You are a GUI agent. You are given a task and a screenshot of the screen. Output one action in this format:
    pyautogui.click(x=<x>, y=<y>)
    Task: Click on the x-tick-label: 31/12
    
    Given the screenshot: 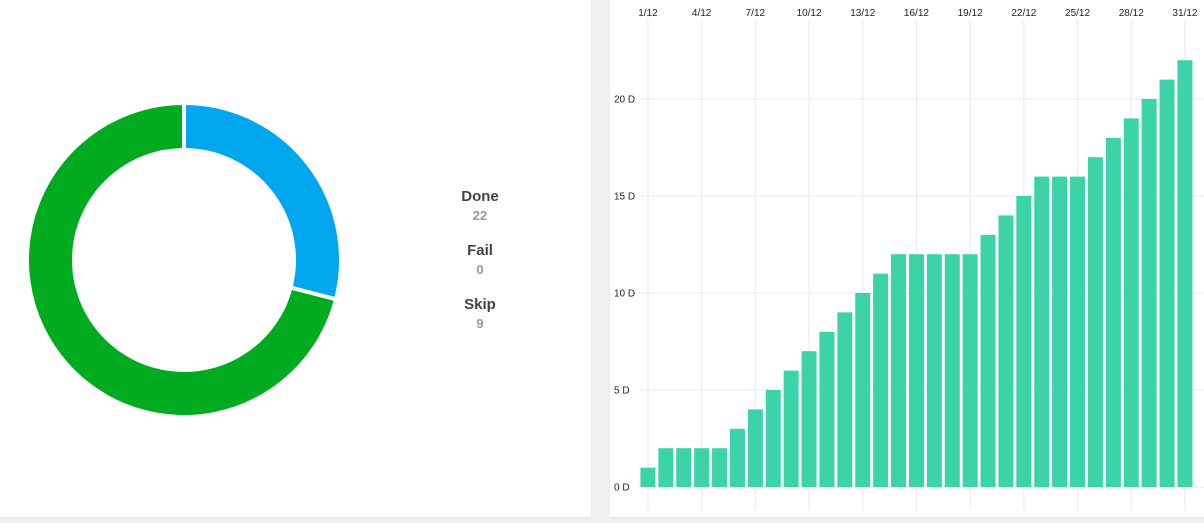 What is the action you would take?
    pyautogui.click(x=1184, y=13)
    